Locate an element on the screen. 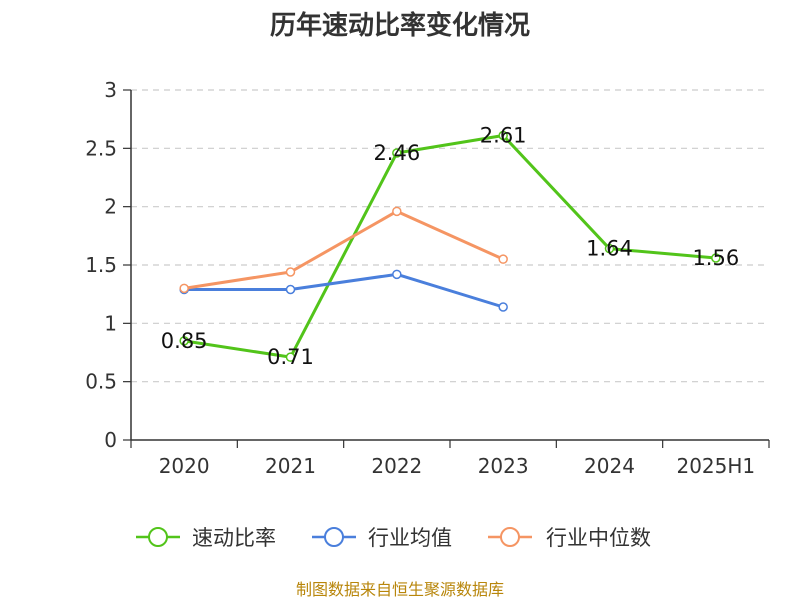 The image size is (800, 600). legend-label: 行业中位数 is located at coordinates (598, 538).